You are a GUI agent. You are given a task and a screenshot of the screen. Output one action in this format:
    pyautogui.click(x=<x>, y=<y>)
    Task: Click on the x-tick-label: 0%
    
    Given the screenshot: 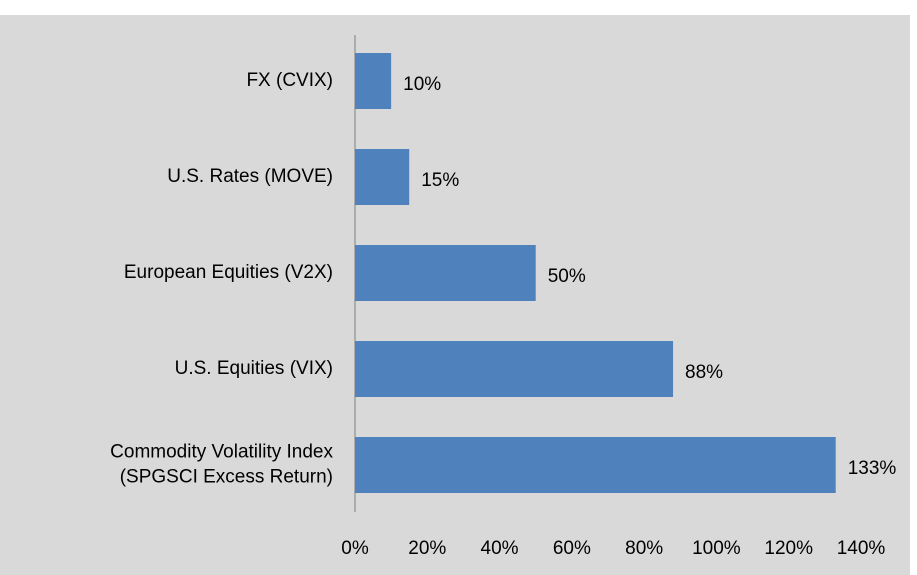 What is the action you would take?
    pyautogui.click(x=355, y=548)
    